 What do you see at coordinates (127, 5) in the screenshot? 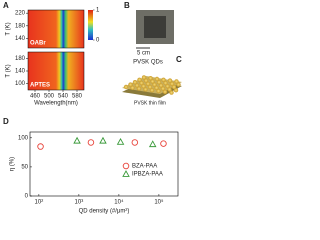
I see `panel-label: B` at bounding box center [127, 5].